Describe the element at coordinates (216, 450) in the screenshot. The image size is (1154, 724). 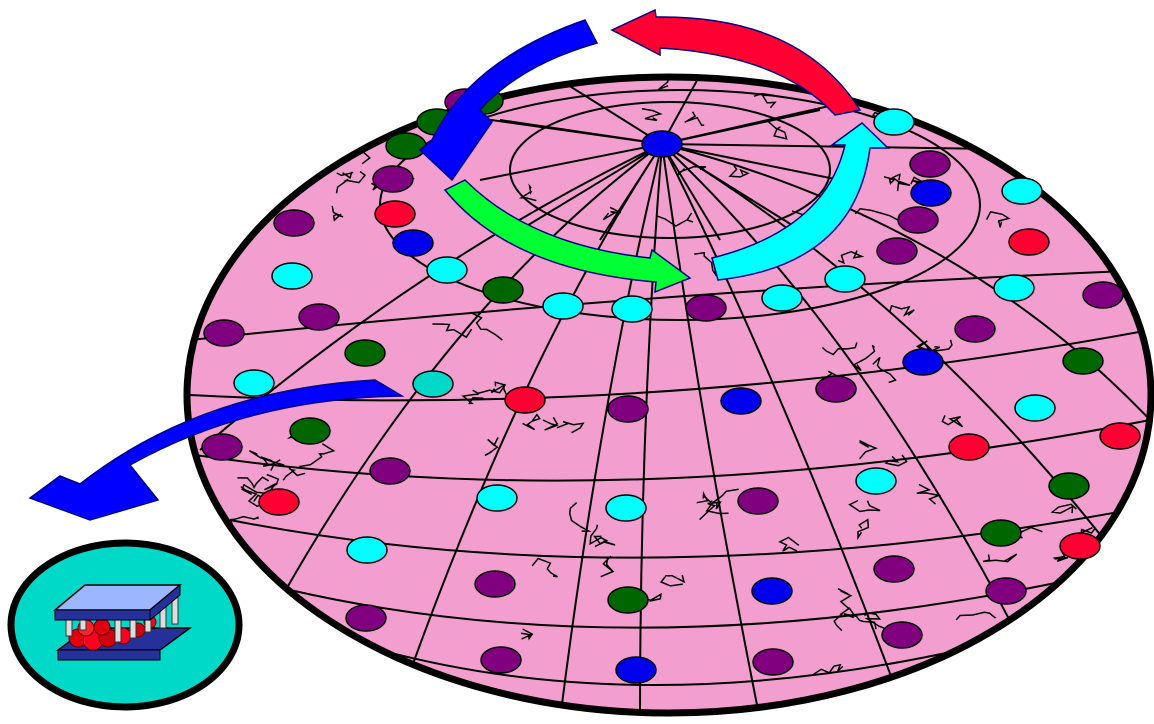
I see `blue-down-left-arrow` at that location.